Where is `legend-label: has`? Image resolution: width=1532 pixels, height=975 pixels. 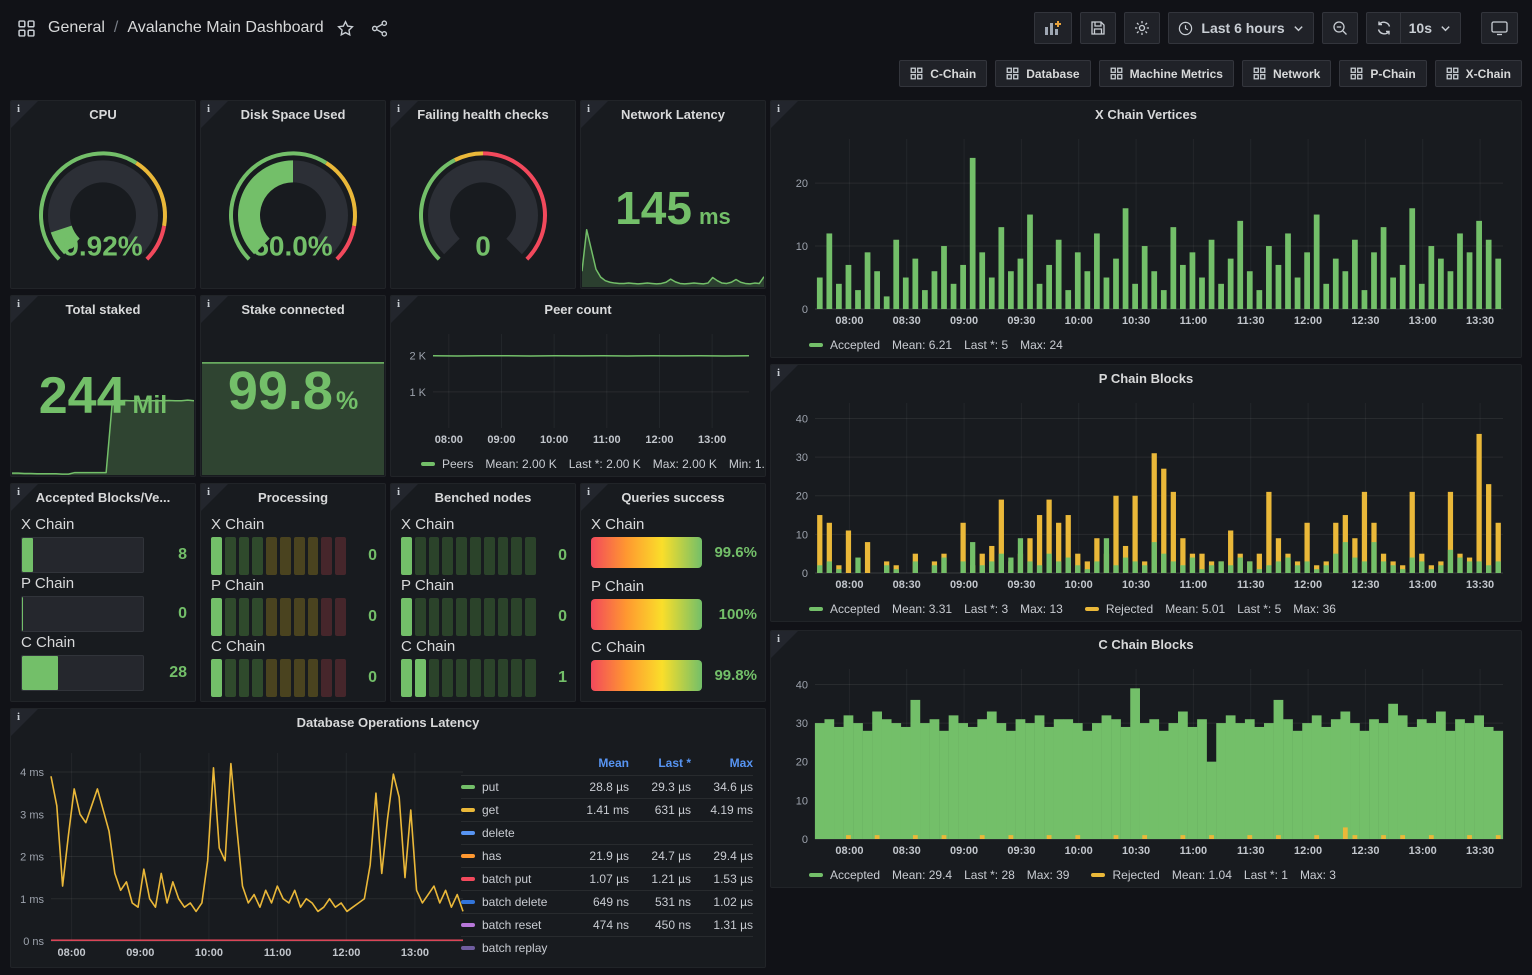 legend-label: has is located at coordinates (492, 856).